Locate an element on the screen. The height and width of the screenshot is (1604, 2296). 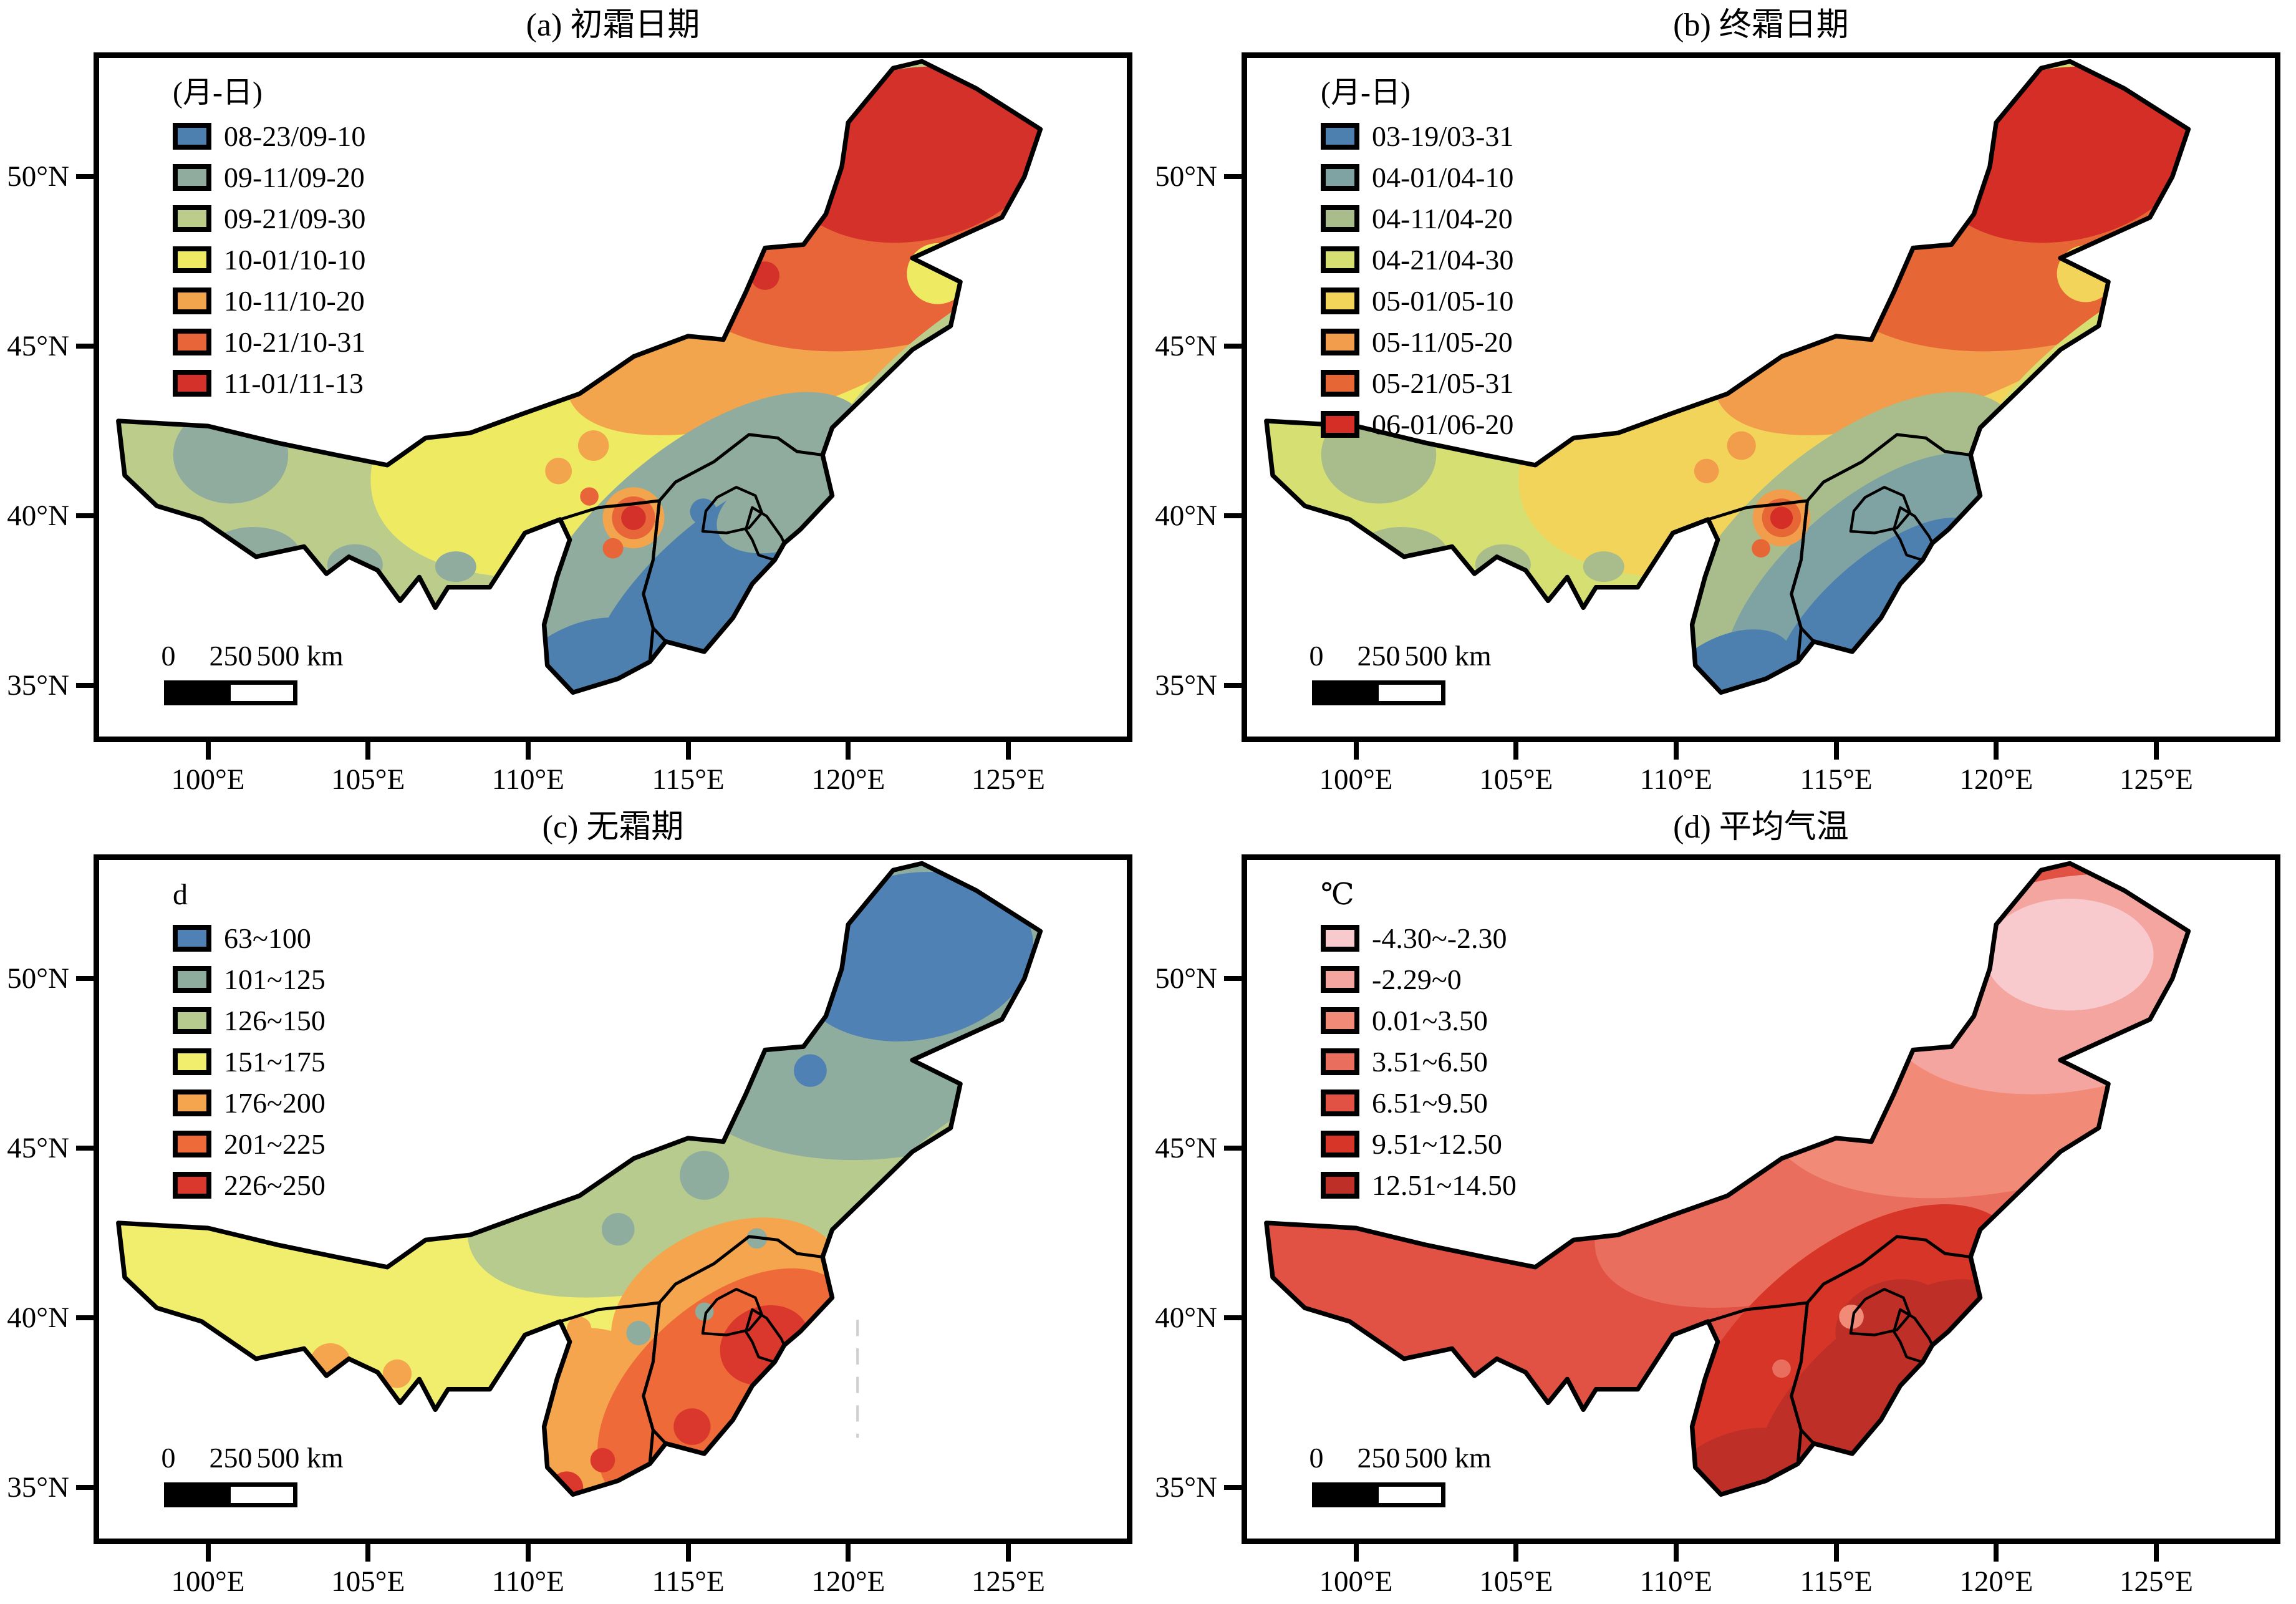
legend-title: (月-日) is located at coordinates (218, 92).